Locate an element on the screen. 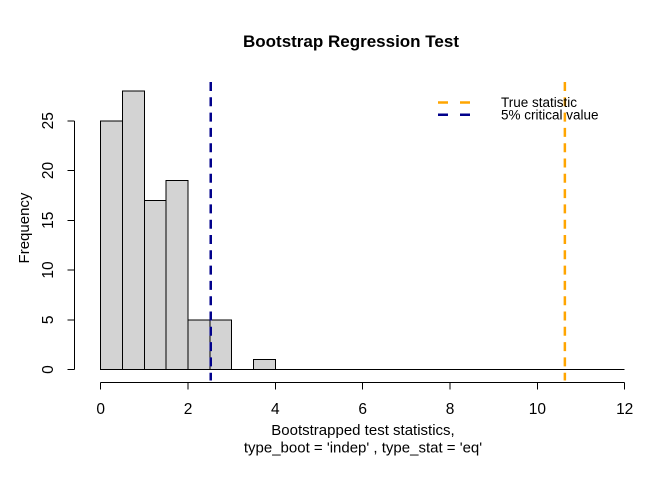  x-axis-tick-label: 2 is located at coordinates (188, 409).